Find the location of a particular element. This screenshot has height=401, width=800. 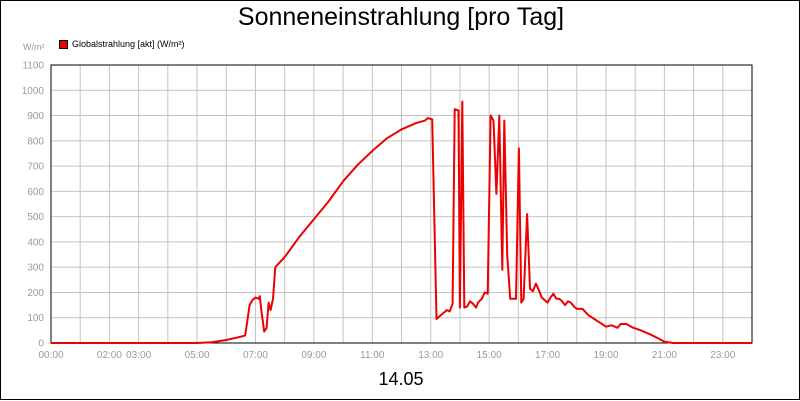

legend-swatch is located at coordinates (63, 44).